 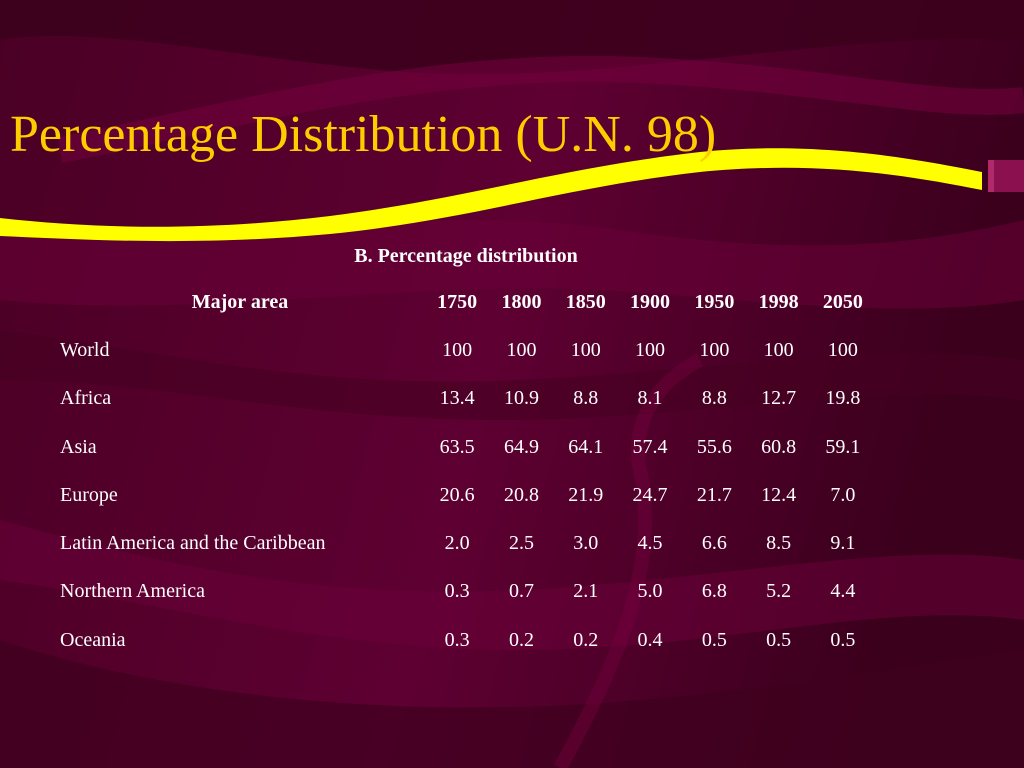 I want to click on row-label: Latin America and the Caribbean, so click(x=193, y=543).